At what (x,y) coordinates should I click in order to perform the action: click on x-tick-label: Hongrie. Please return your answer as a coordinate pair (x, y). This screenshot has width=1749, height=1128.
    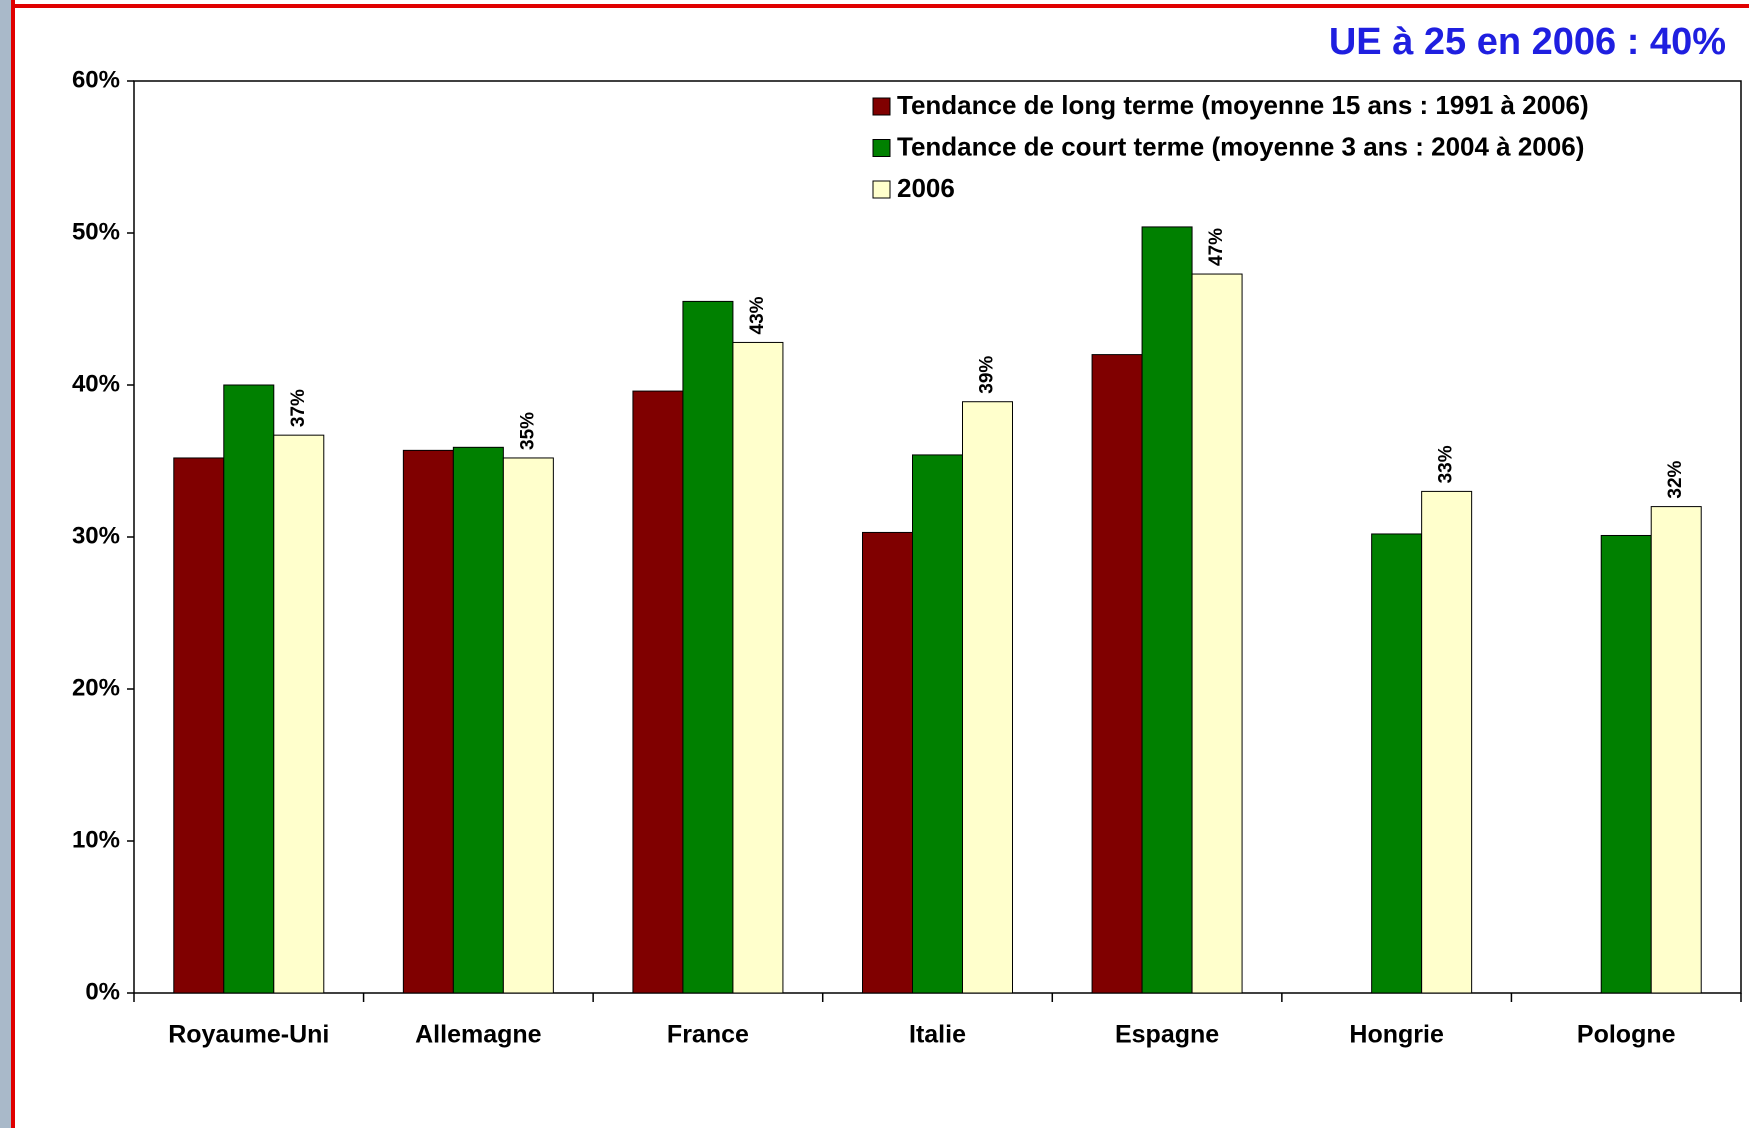
    Looking at the image, I should click on (1396, 1035).